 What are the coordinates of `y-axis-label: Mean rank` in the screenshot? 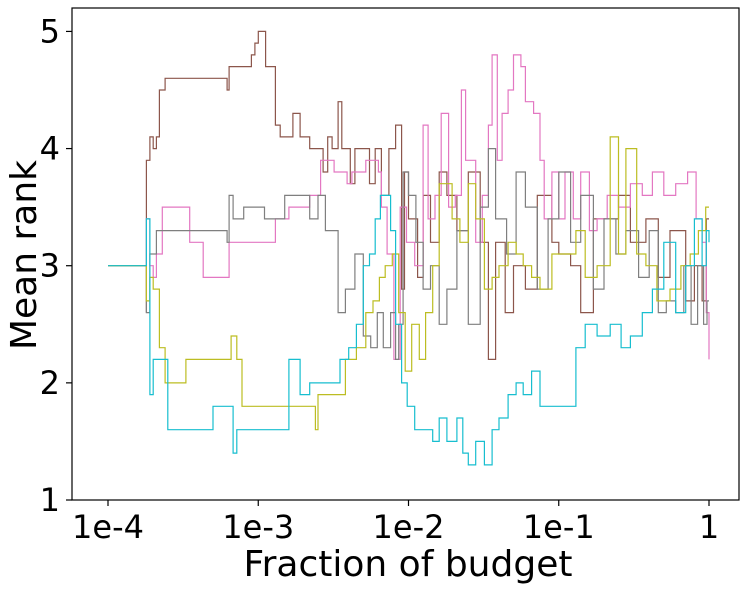 It's located at (24, 255).